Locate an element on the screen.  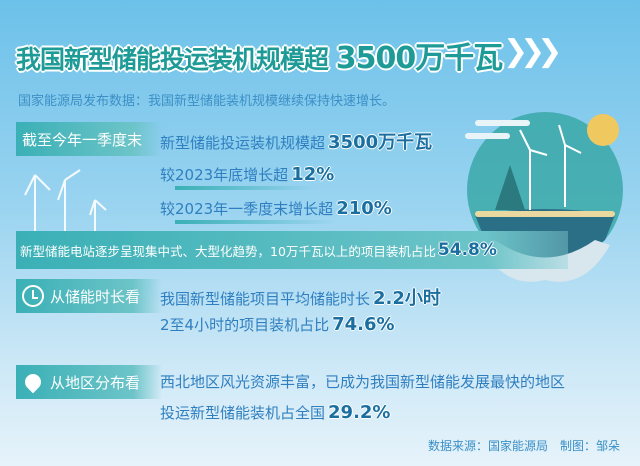
sun-icon is located at coordinates (603, 130).